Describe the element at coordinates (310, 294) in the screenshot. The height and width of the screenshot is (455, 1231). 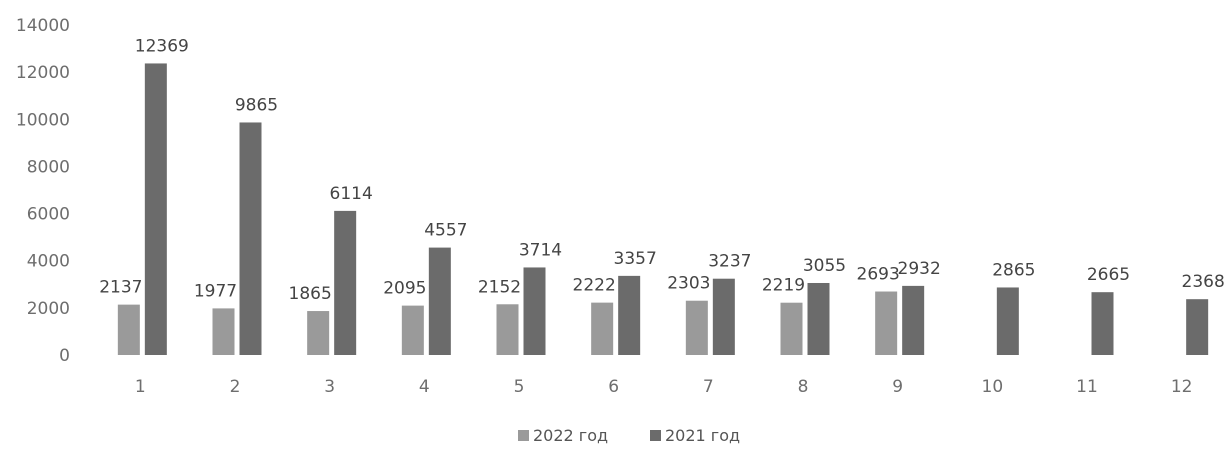
I see `data-label: 1865` at that location.